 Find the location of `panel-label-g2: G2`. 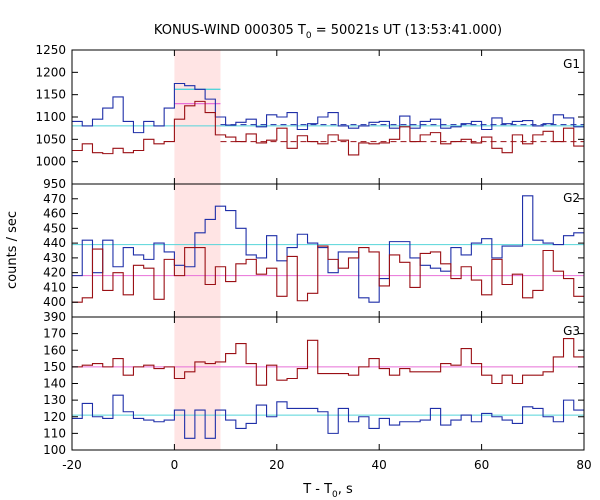

panel-label-g2: G2 is located at coordinates (571, 198).